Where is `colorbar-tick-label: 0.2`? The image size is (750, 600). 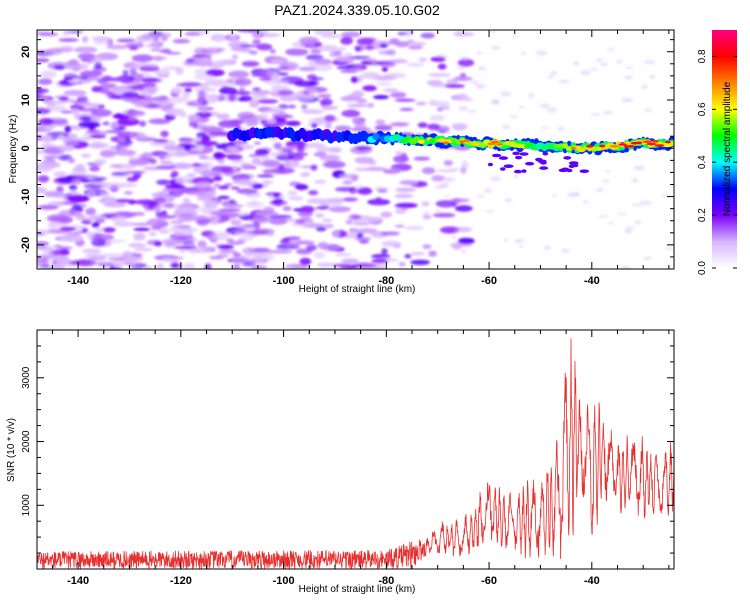 colorbar-tick-label: 0.2 is located at coordinates (702, 215).